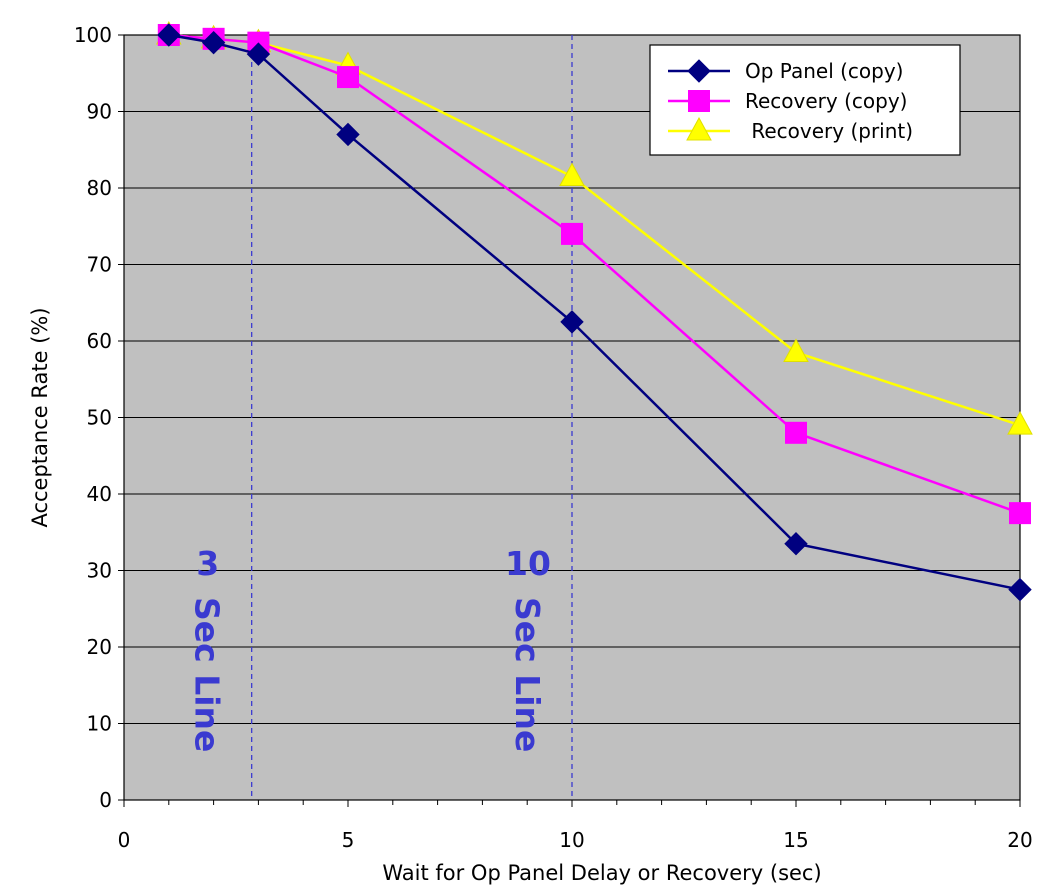 The height and width of the screenshot is (893, 1046). I want to click on x-tick-label: 10, so click(571, 840).